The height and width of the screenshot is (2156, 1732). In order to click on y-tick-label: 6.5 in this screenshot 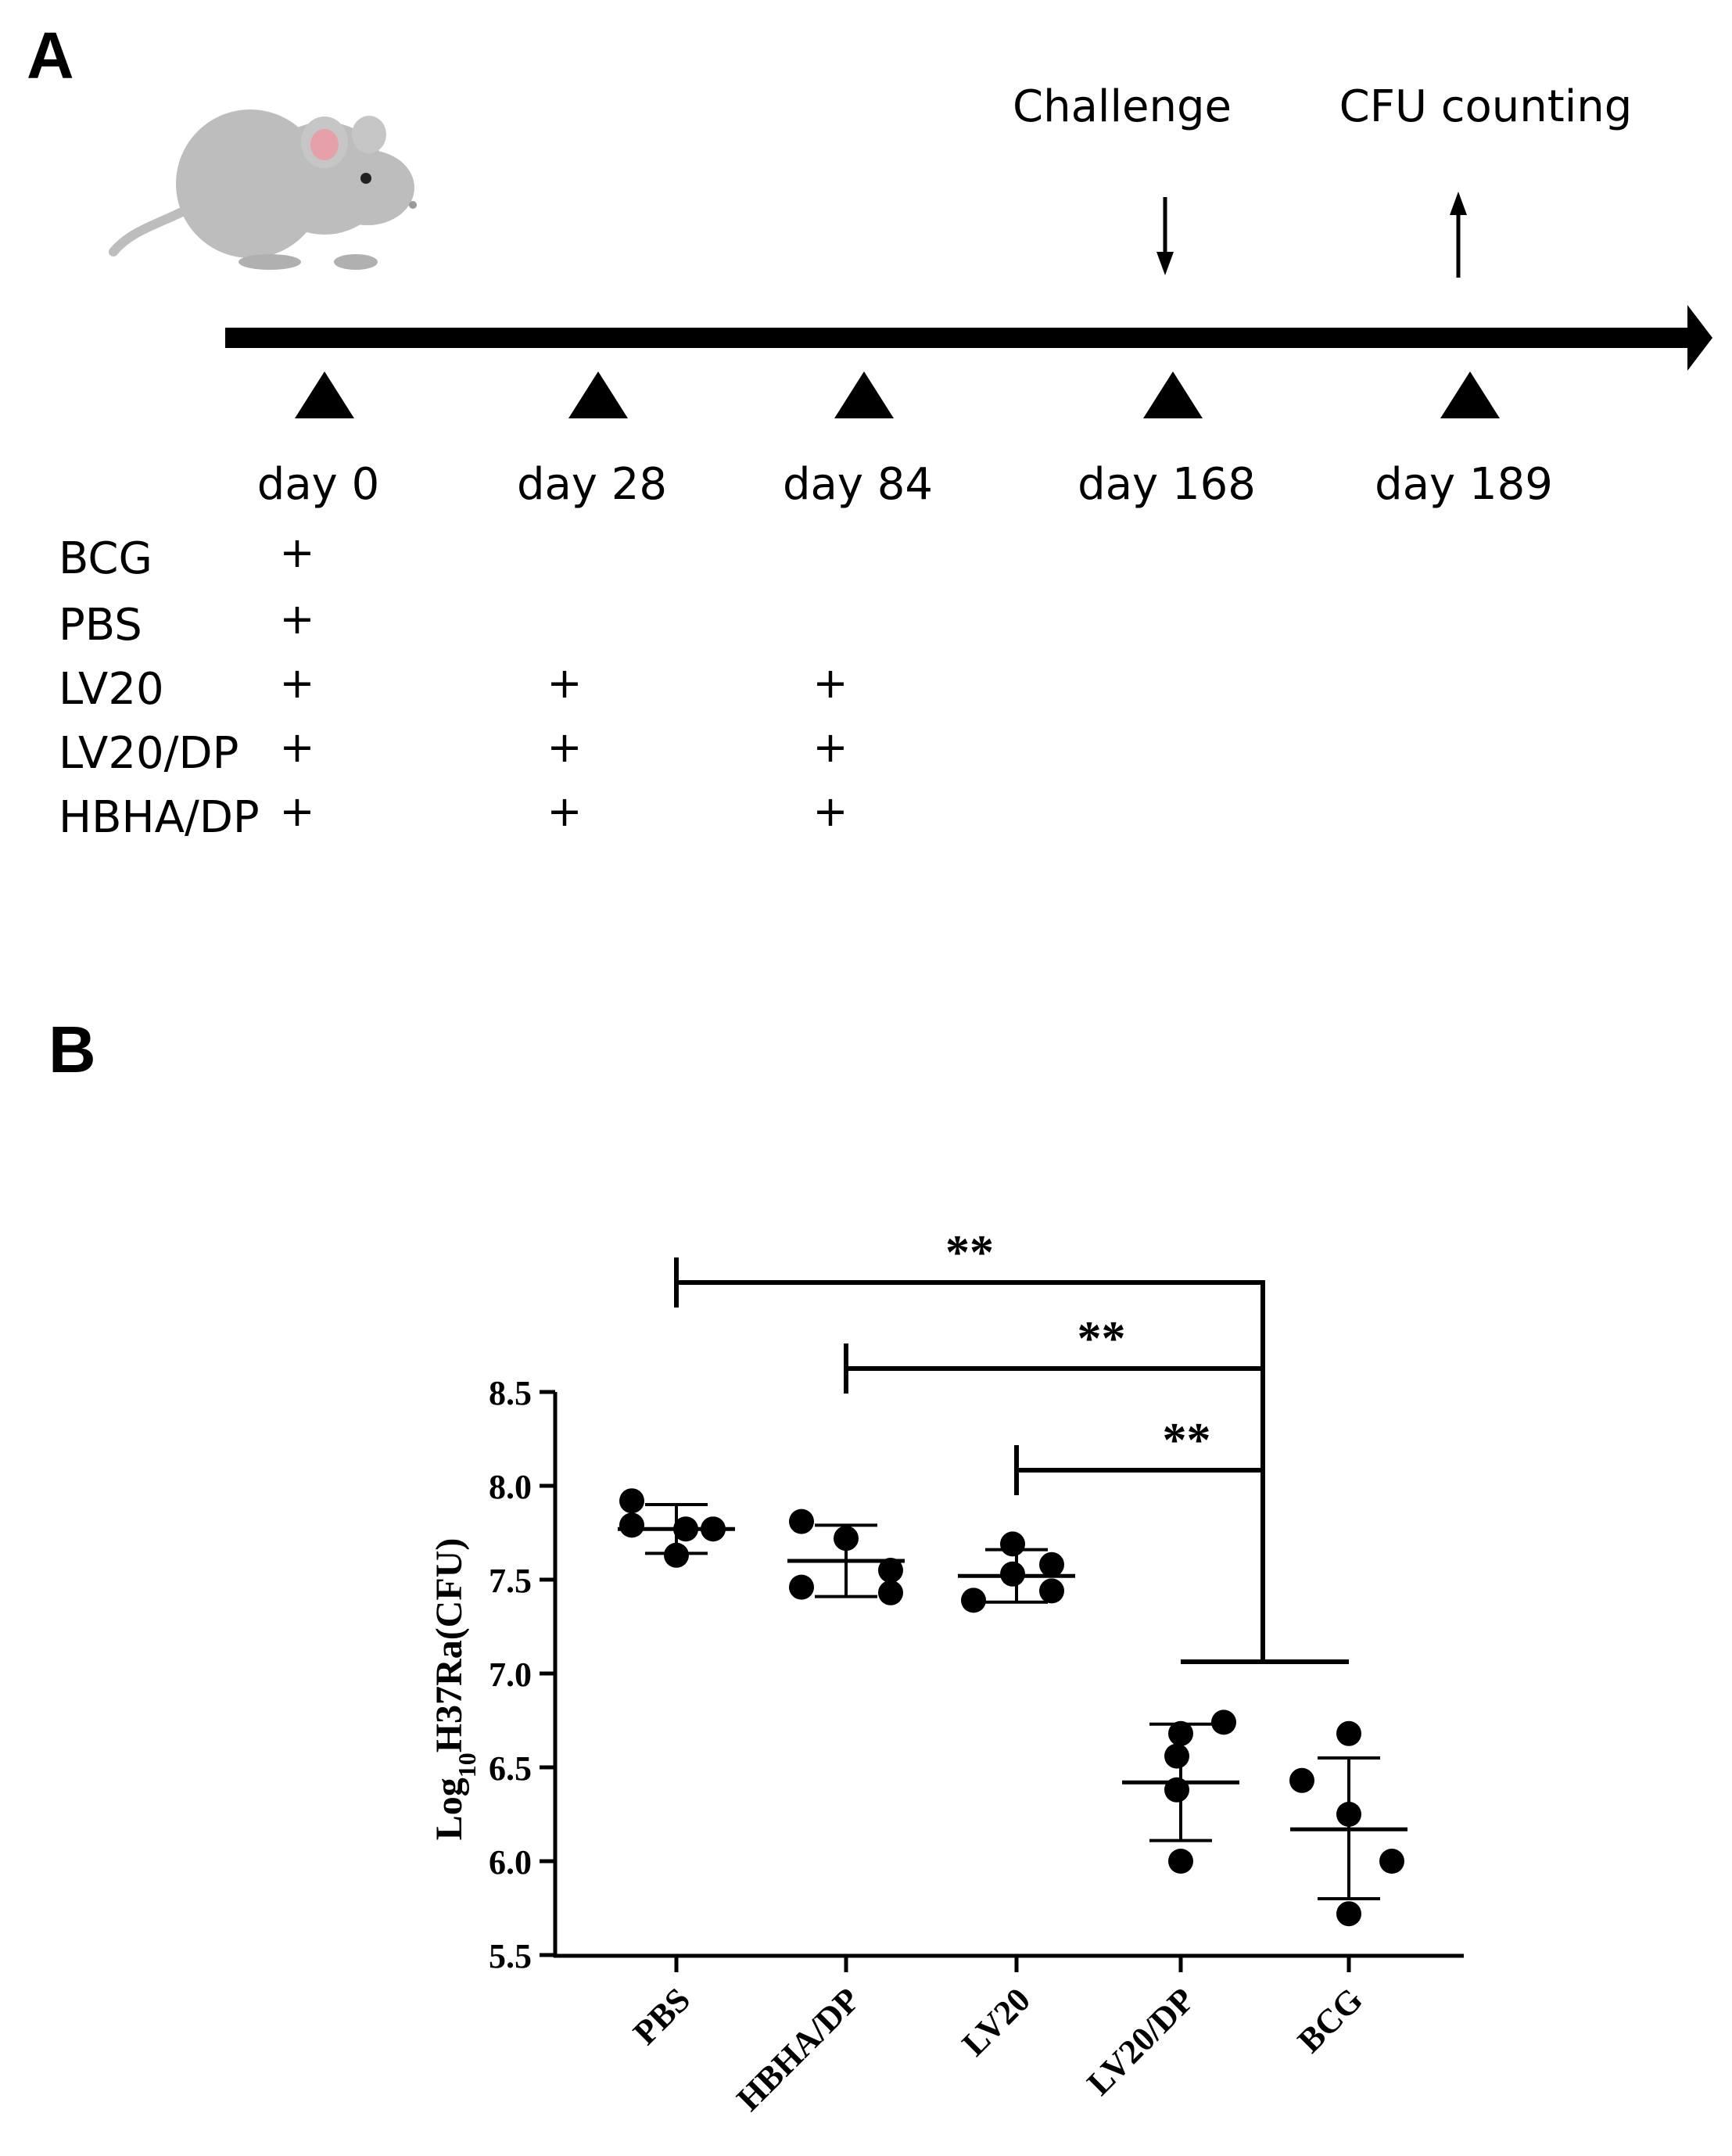, I will do `click(510, 1768)`.